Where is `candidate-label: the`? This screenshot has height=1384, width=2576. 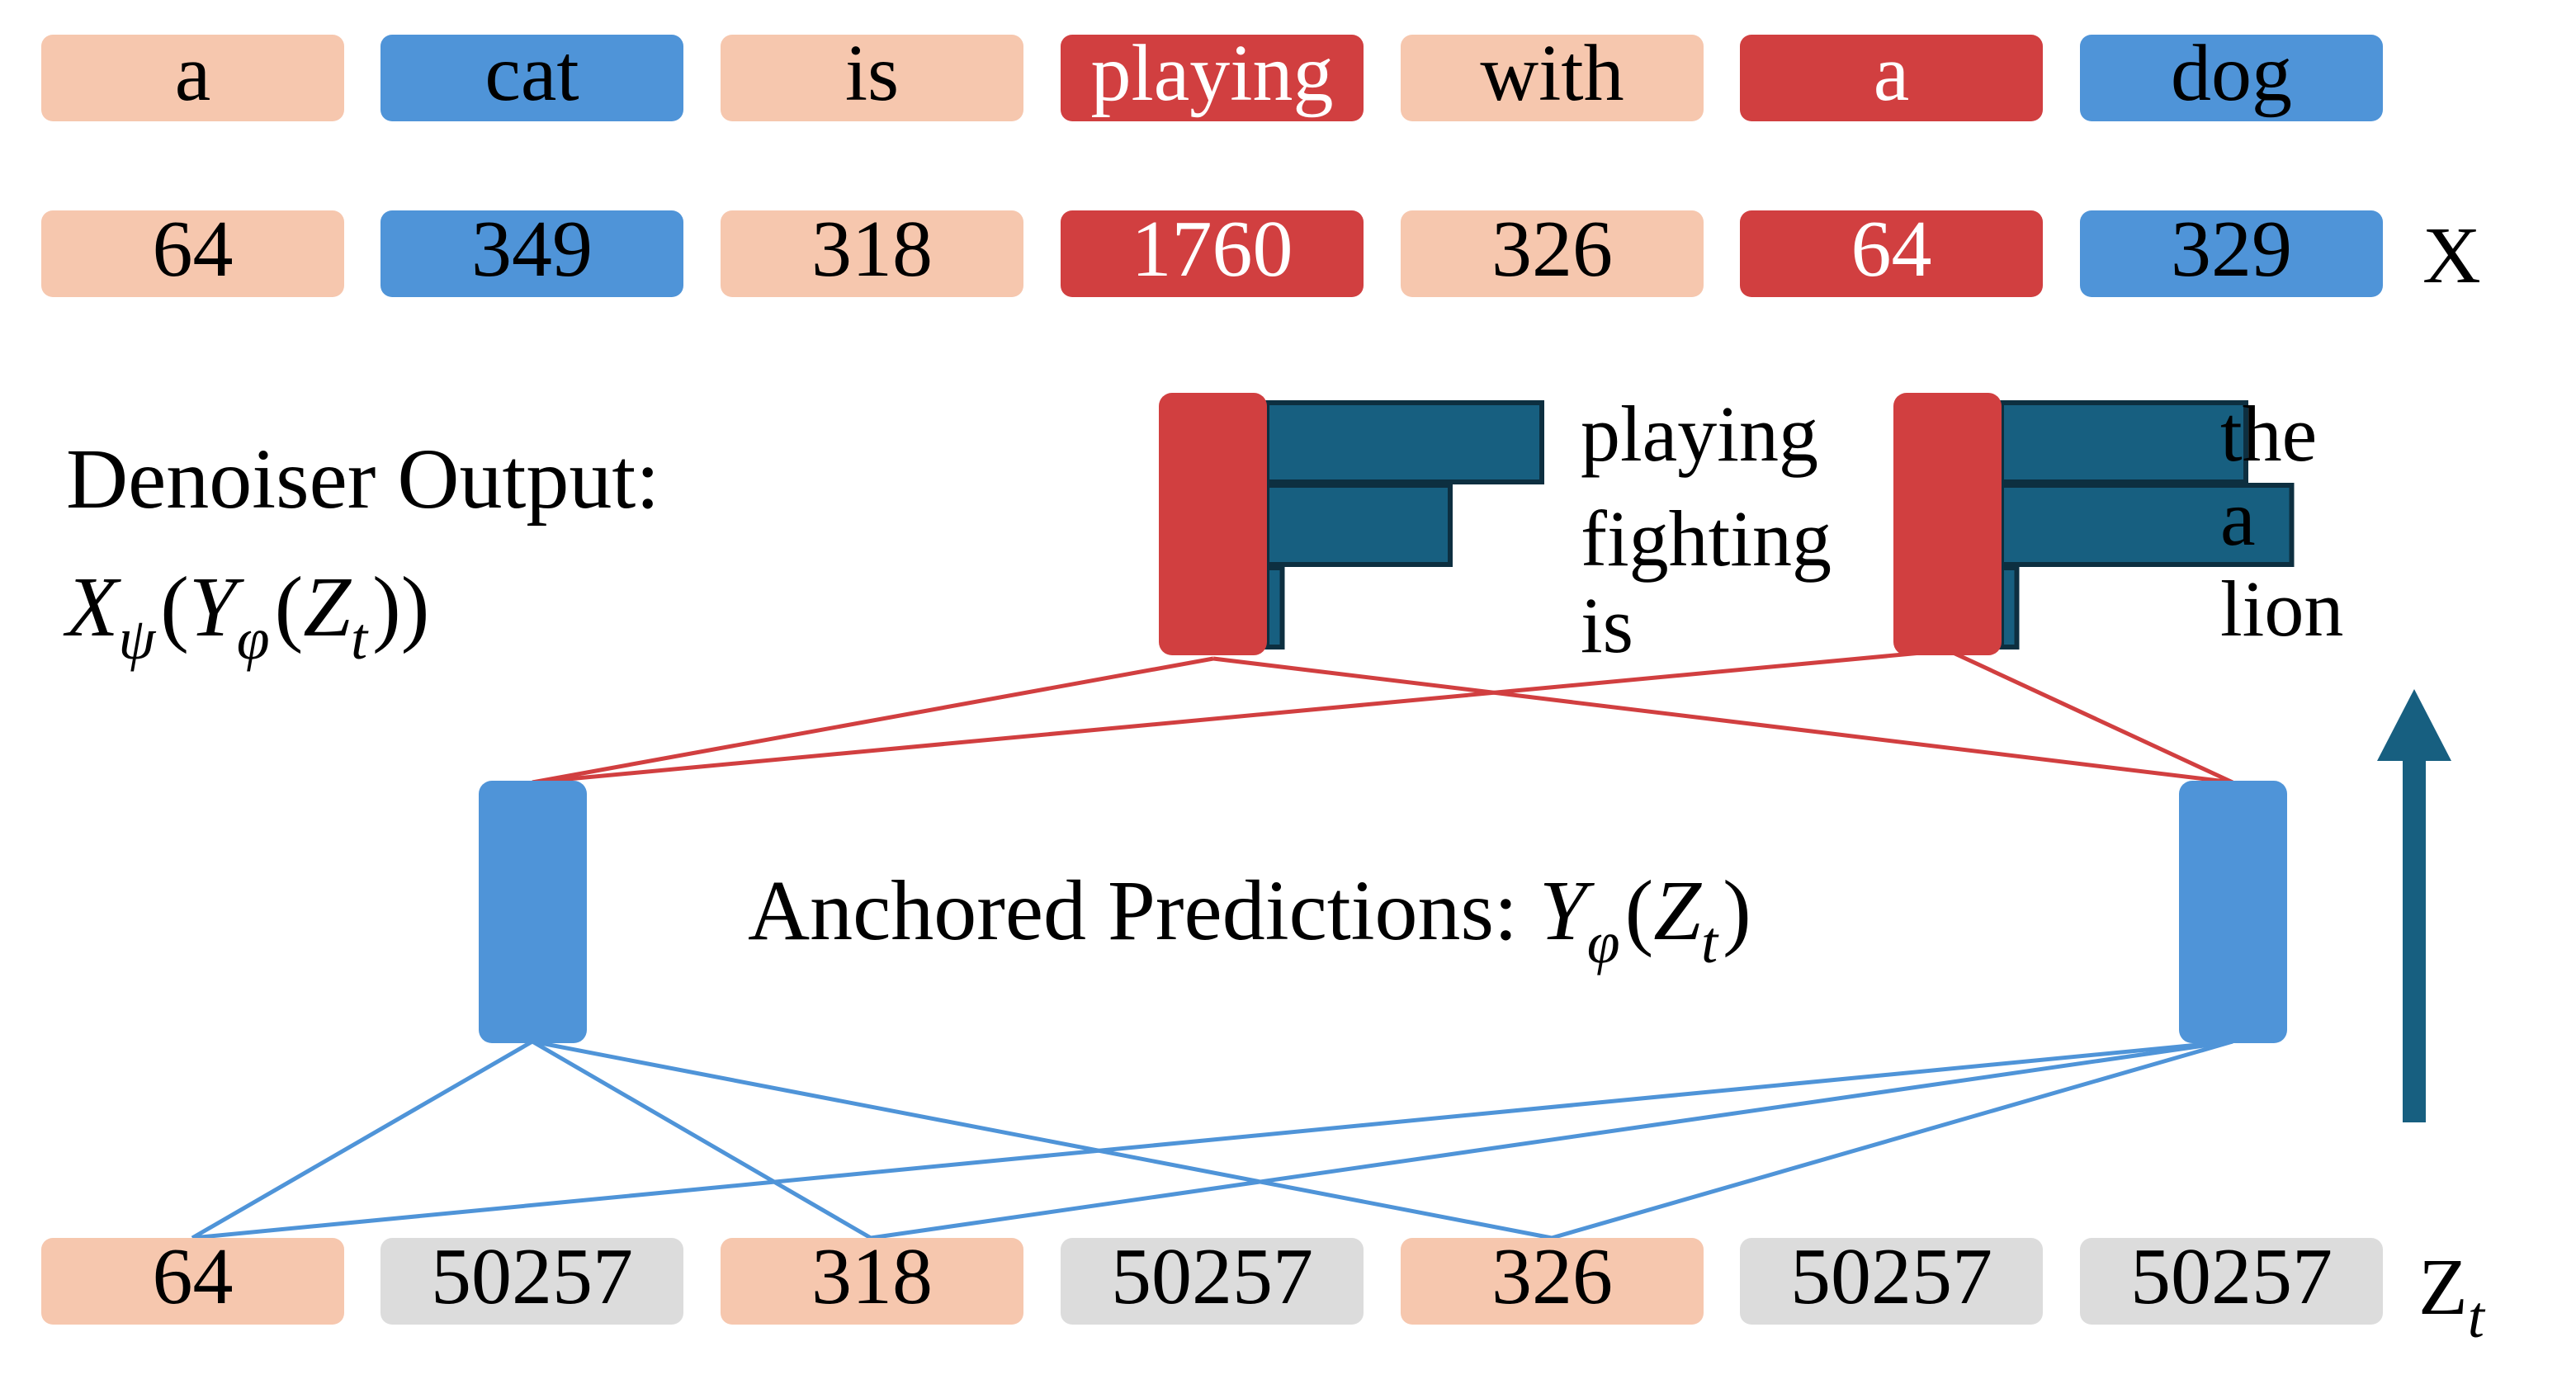 candidate-label: the is located at coordinates (2268, 434).